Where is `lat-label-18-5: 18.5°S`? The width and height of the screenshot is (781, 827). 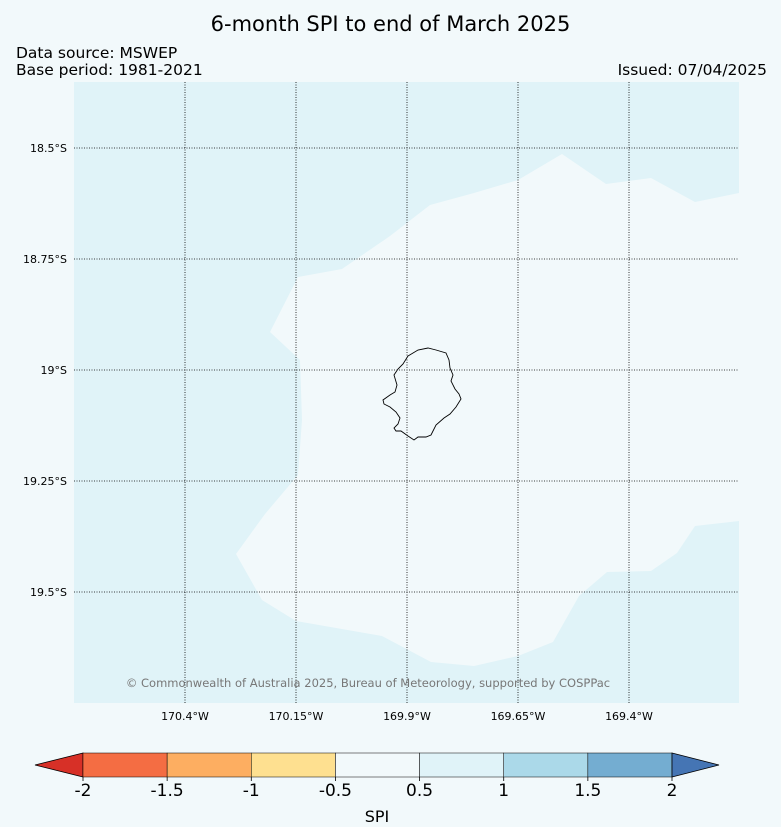 lat-label-18-5: 18.5°S is located at coordinates (48, 148).